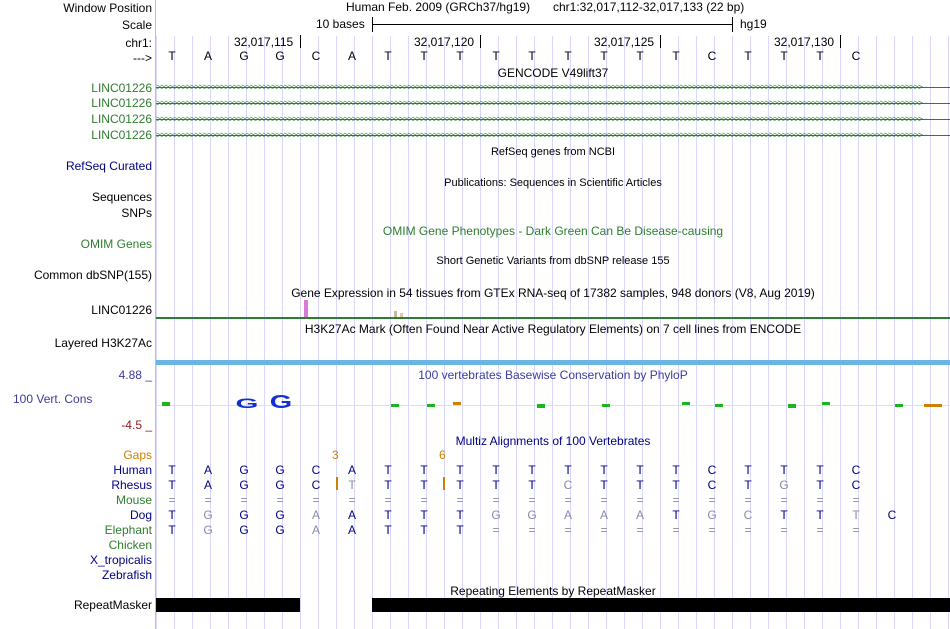  Describe the element at coordinates (121, 197) in the screenshot. I see `sequences-track-label: Sequences` at that location.